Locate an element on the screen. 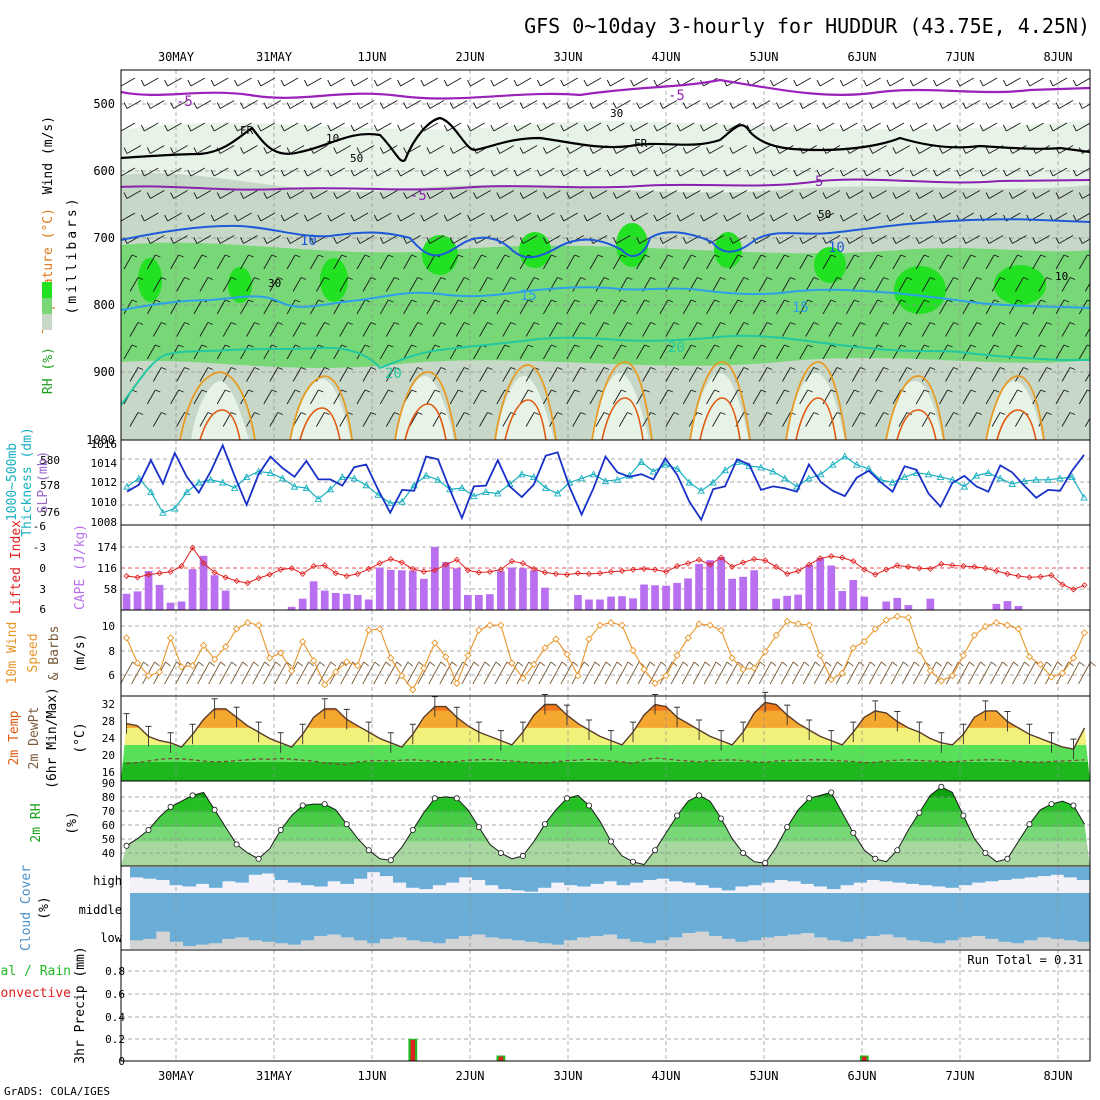 The width and height of the screenshot is (1100, 1100). rh-y-ticks: 40 50 60 70 80 90 is located at coordinates (108, 818).